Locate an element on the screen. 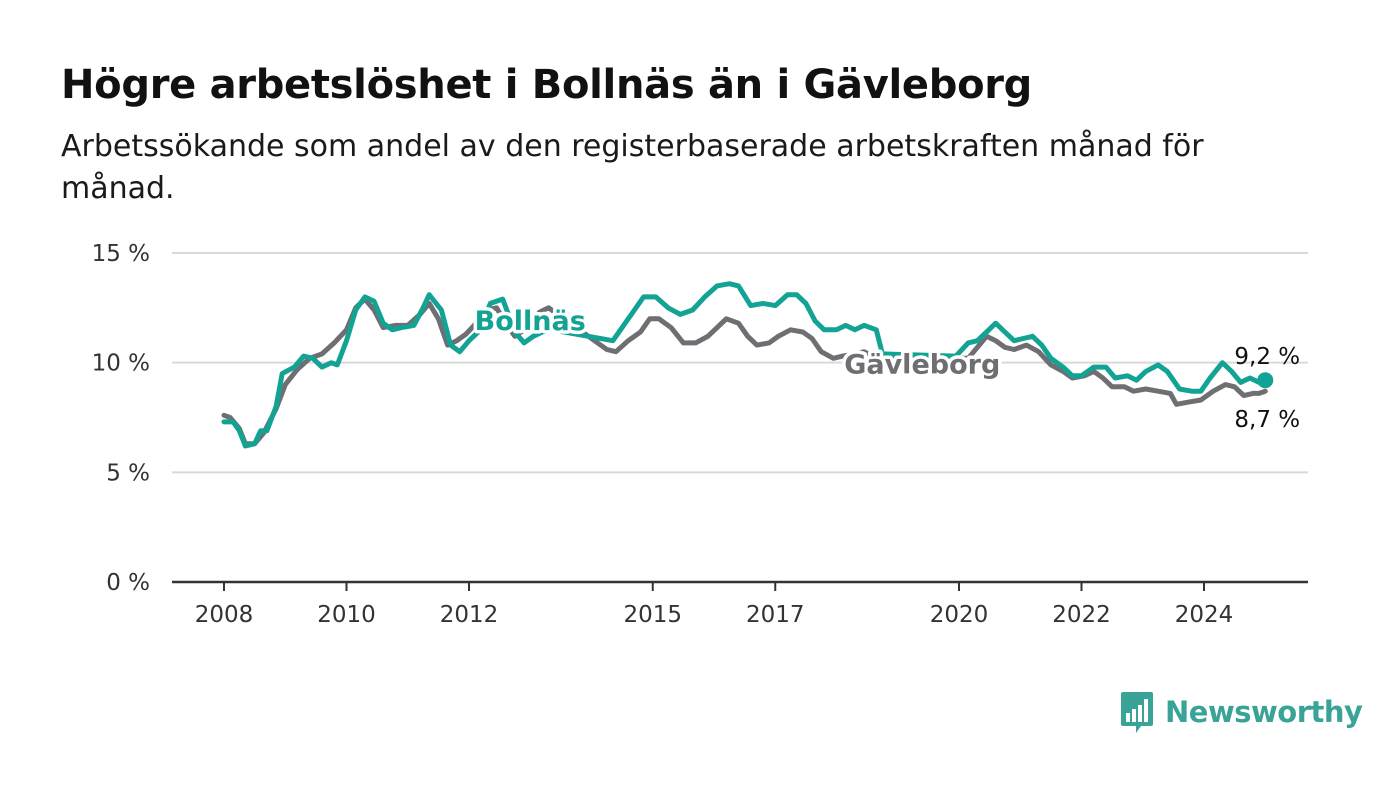  x-tick-label: 2010 is located at coordinates (346, 615).